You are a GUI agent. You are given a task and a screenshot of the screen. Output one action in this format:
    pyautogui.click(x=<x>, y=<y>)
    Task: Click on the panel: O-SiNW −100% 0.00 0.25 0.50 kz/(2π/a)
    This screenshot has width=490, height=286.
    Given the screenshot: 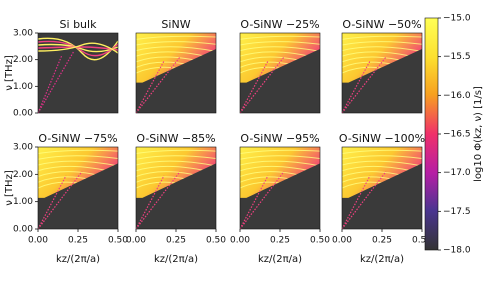 What is the action you would take?
    pyautogui.click(x=382, y=198)
    